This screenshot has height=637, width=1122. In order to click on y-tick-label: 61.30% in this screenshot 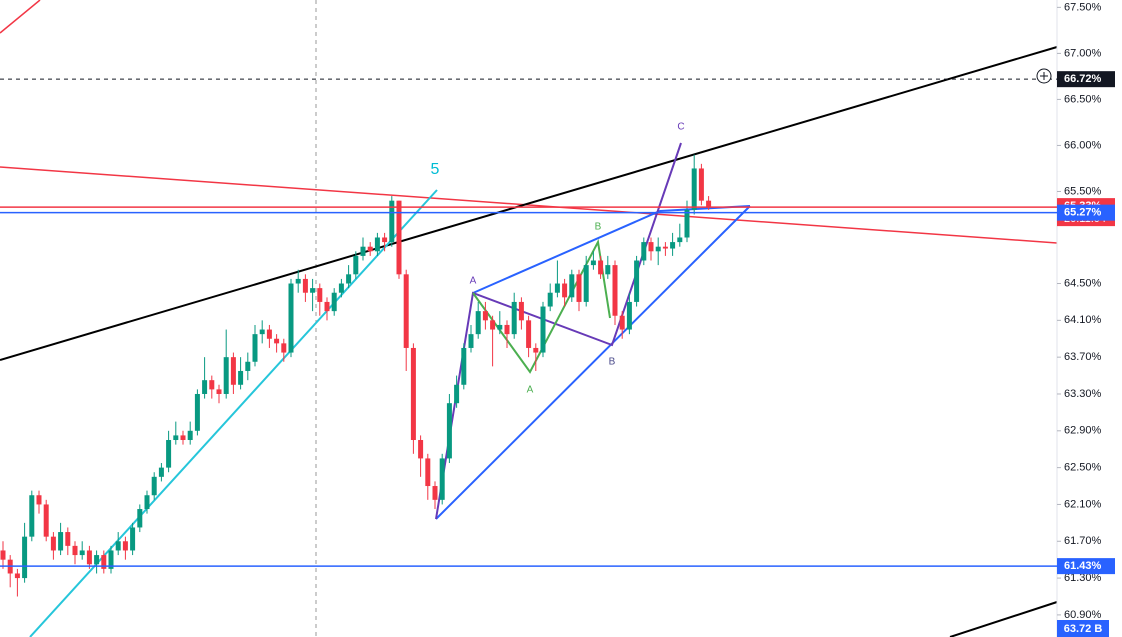, I will do `click(1083, 578)`.